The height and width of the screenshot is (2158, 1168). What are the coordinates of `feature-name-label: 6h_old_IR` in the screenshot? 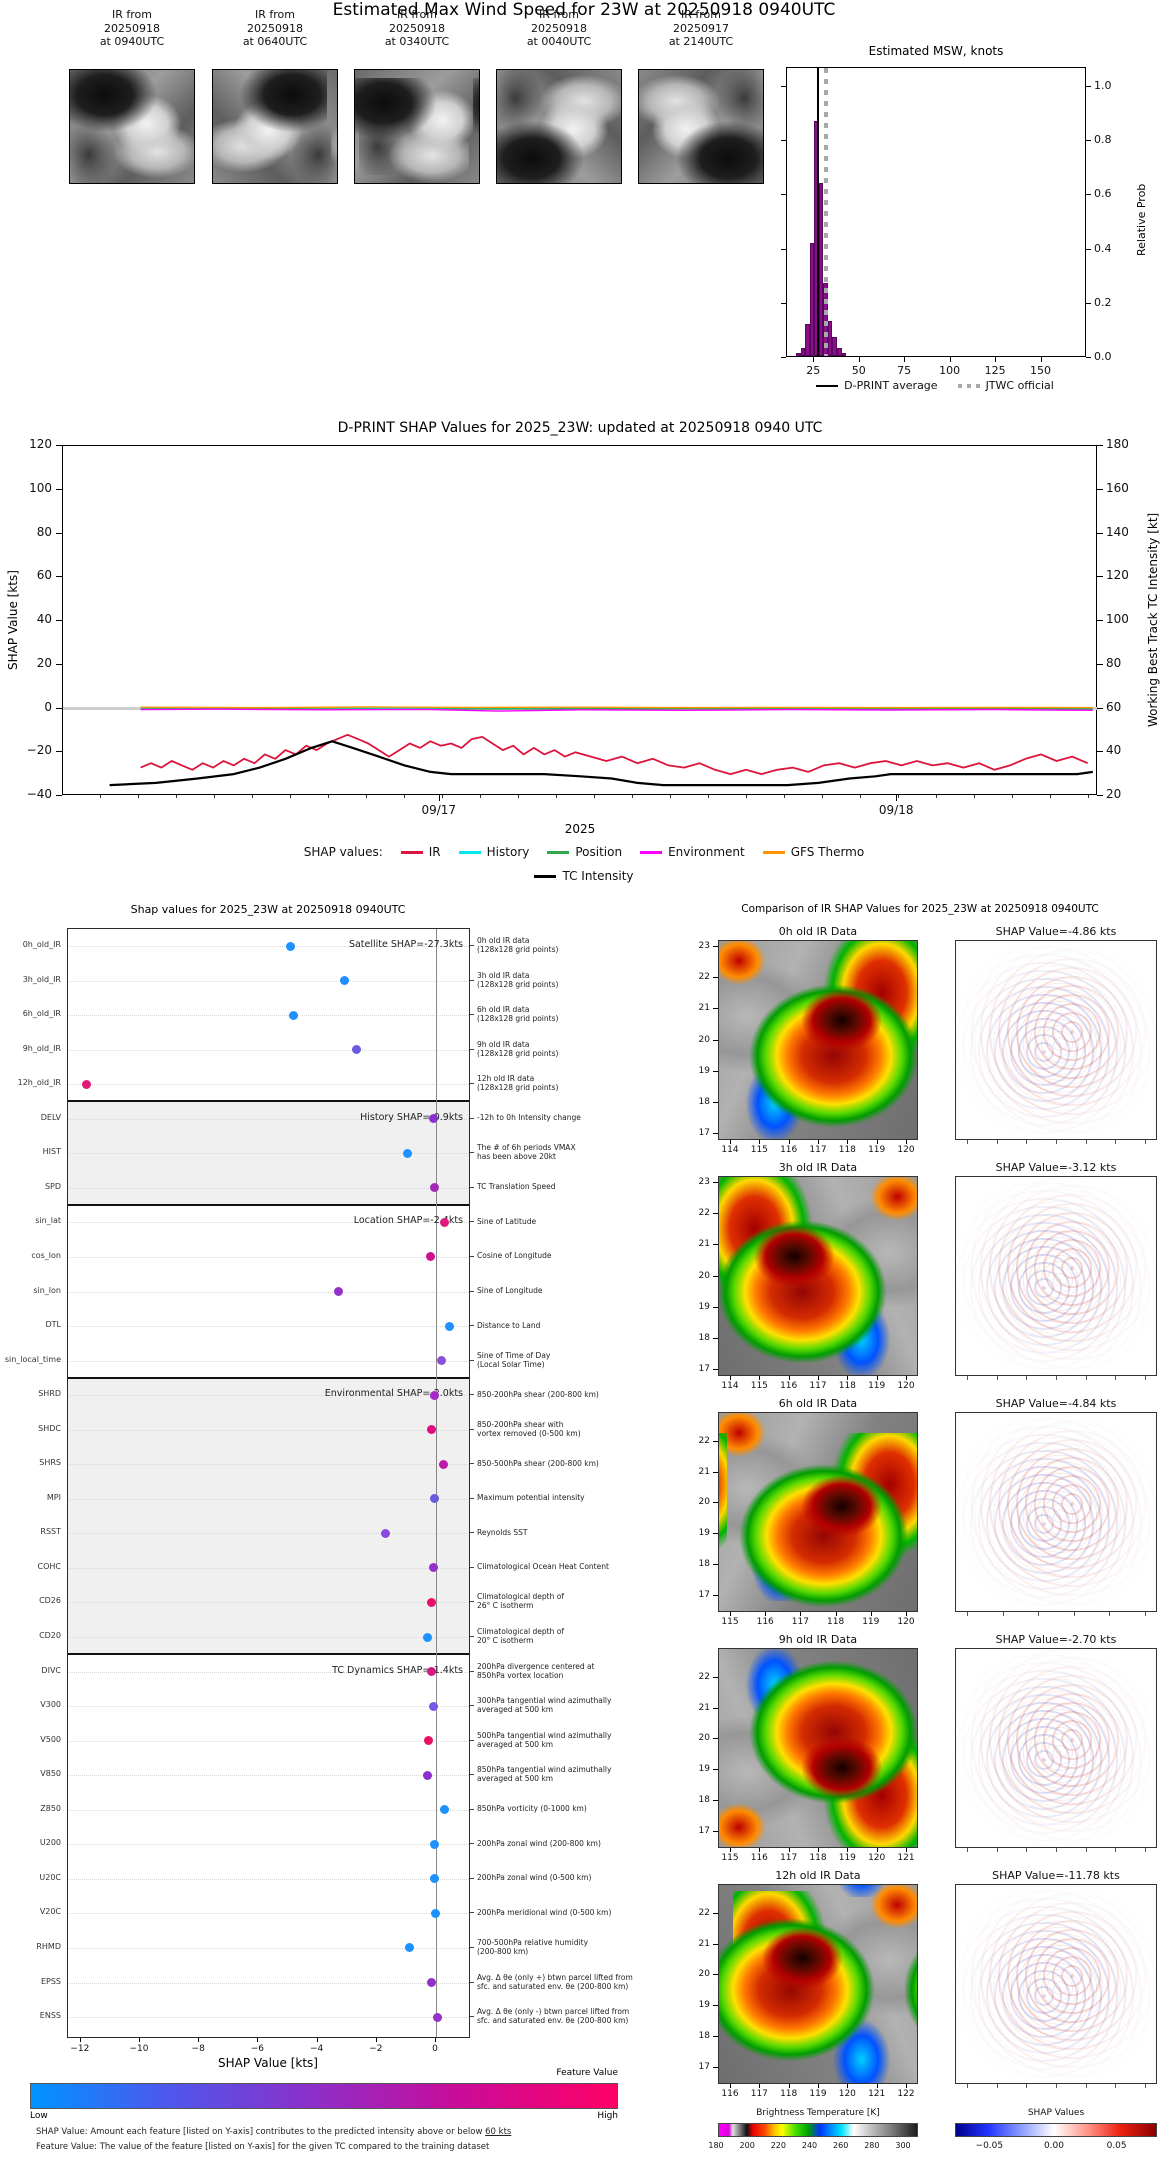 It's located at (41, 1014).